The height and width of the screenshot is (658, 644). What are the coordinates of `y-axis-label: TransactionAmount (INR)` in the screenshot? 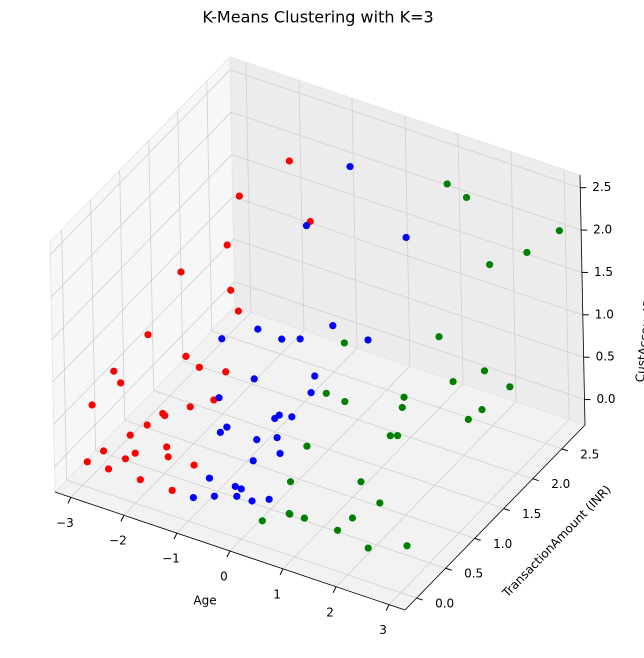 It's located at (556, 541).